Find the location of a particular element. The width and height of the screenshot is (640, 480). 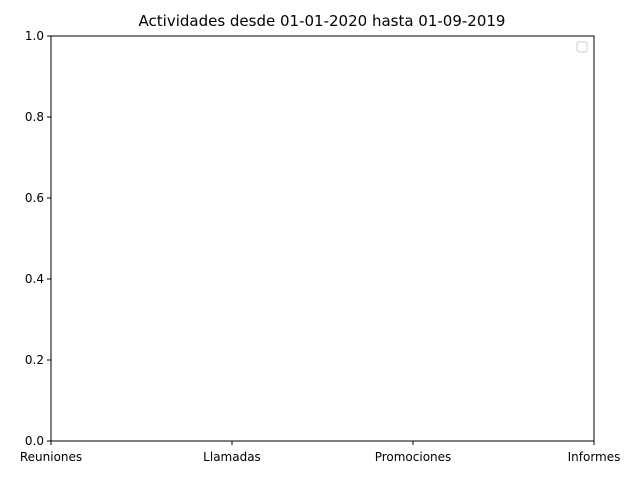

x-tick-label: Informes is located at coordinates (594, 457).